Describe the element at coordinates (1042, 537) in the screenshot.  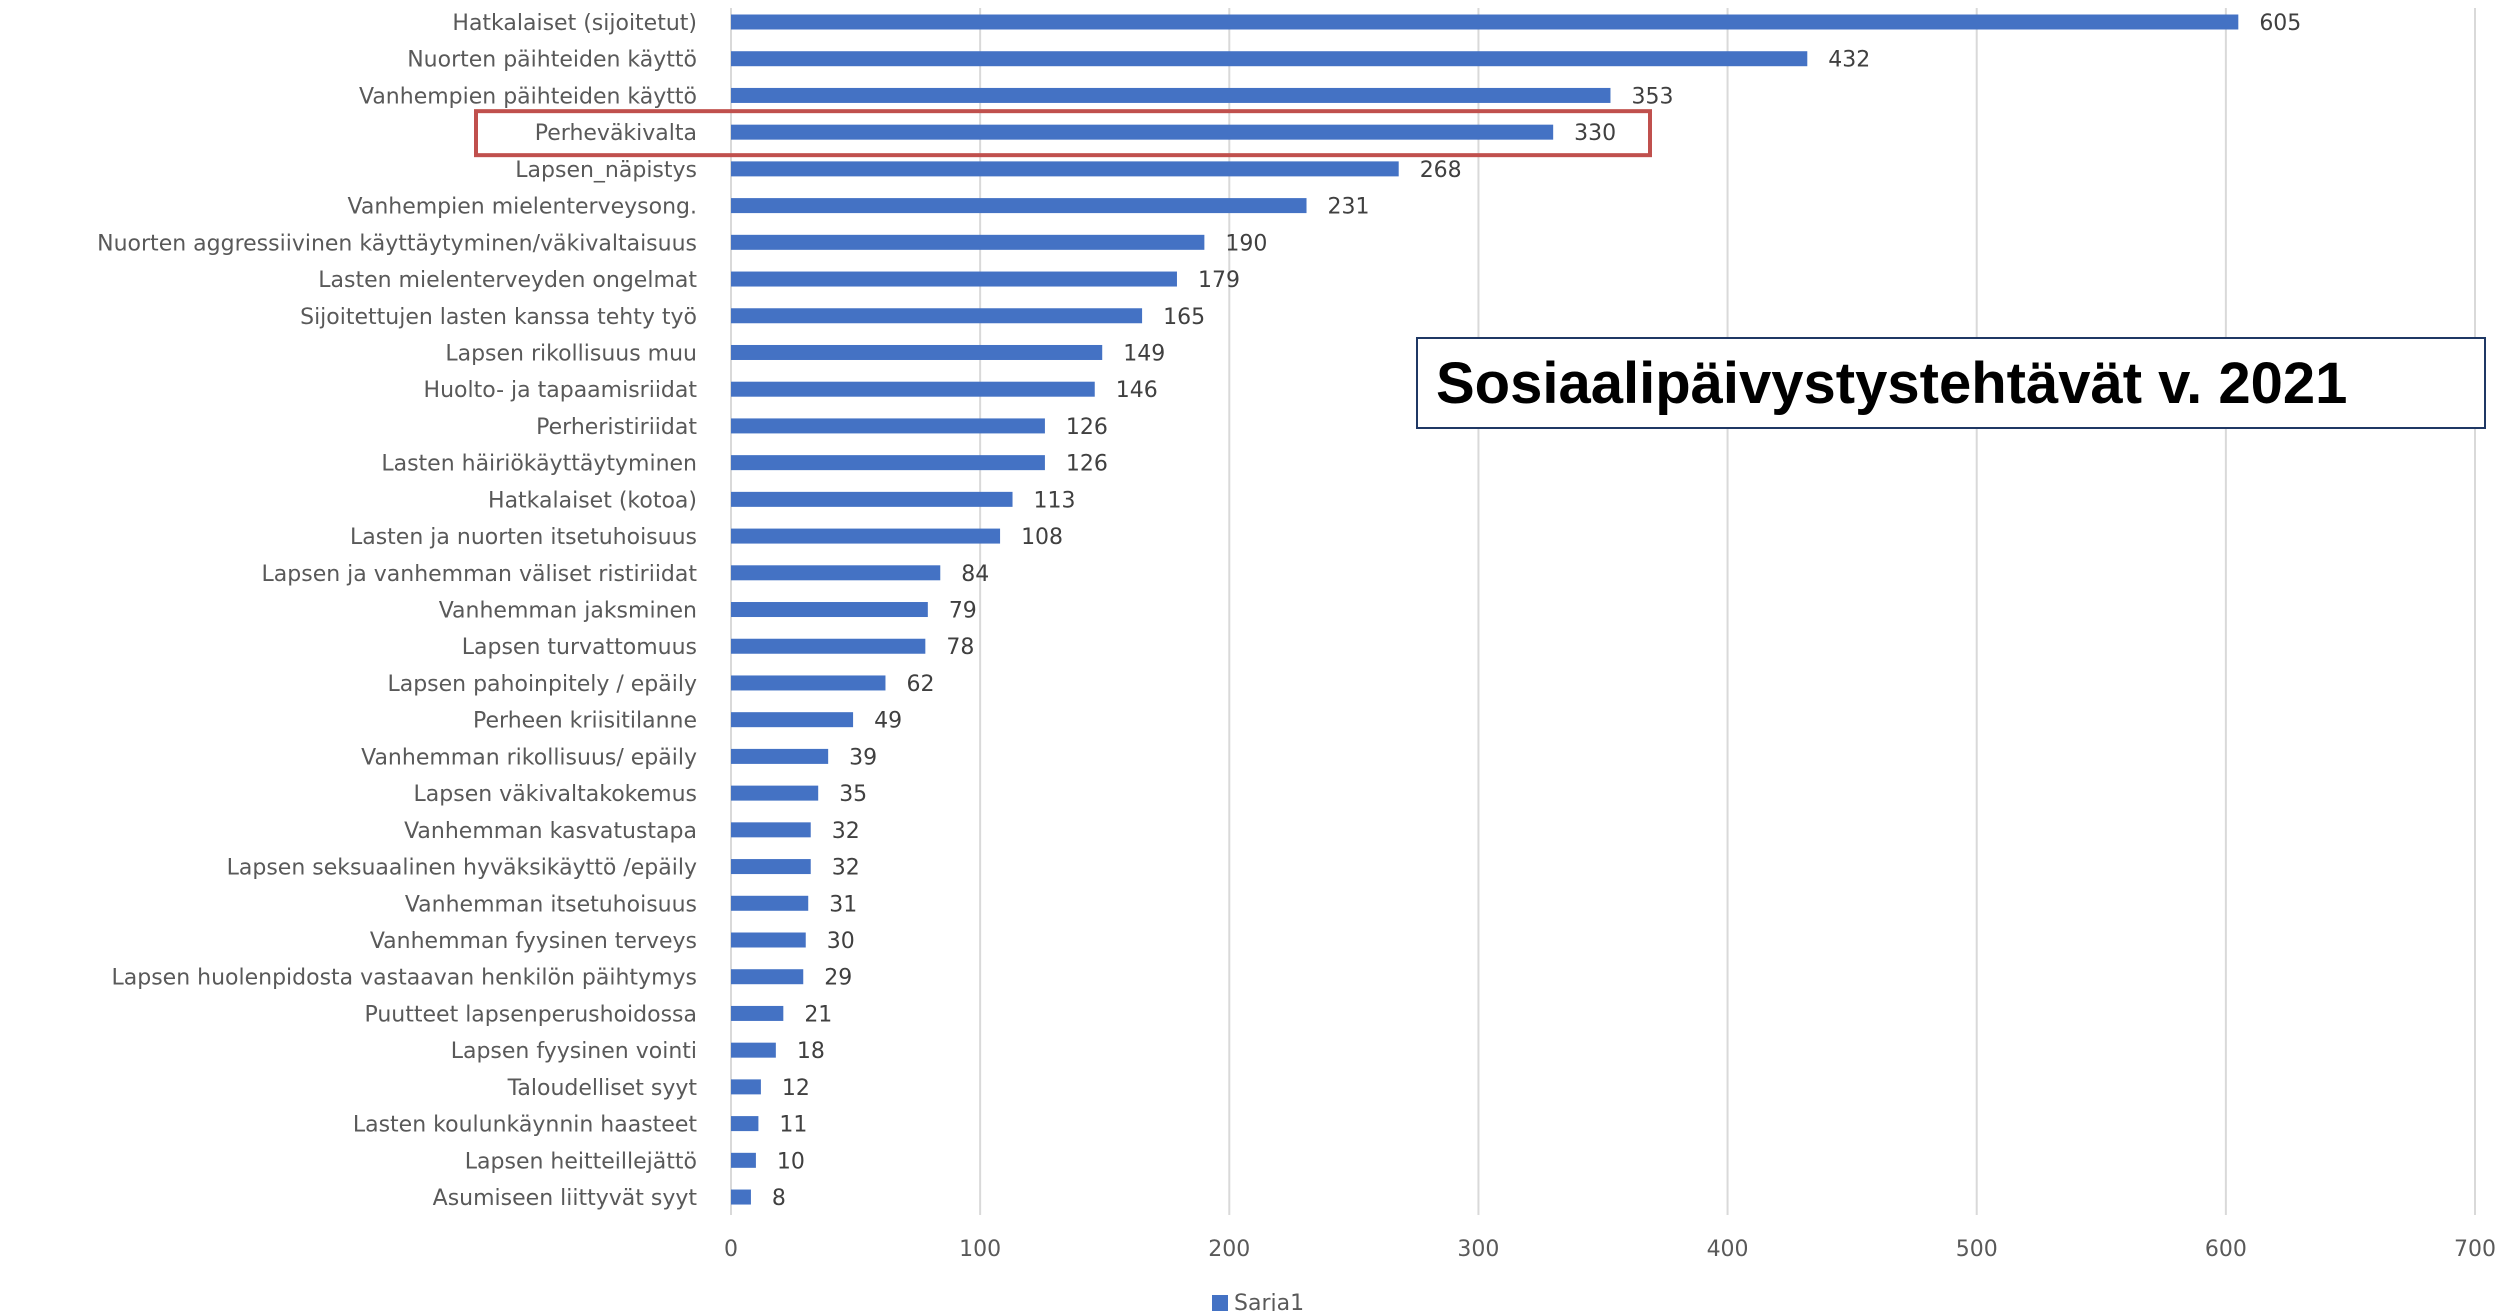
I see `value-label-14: 108` at that location.